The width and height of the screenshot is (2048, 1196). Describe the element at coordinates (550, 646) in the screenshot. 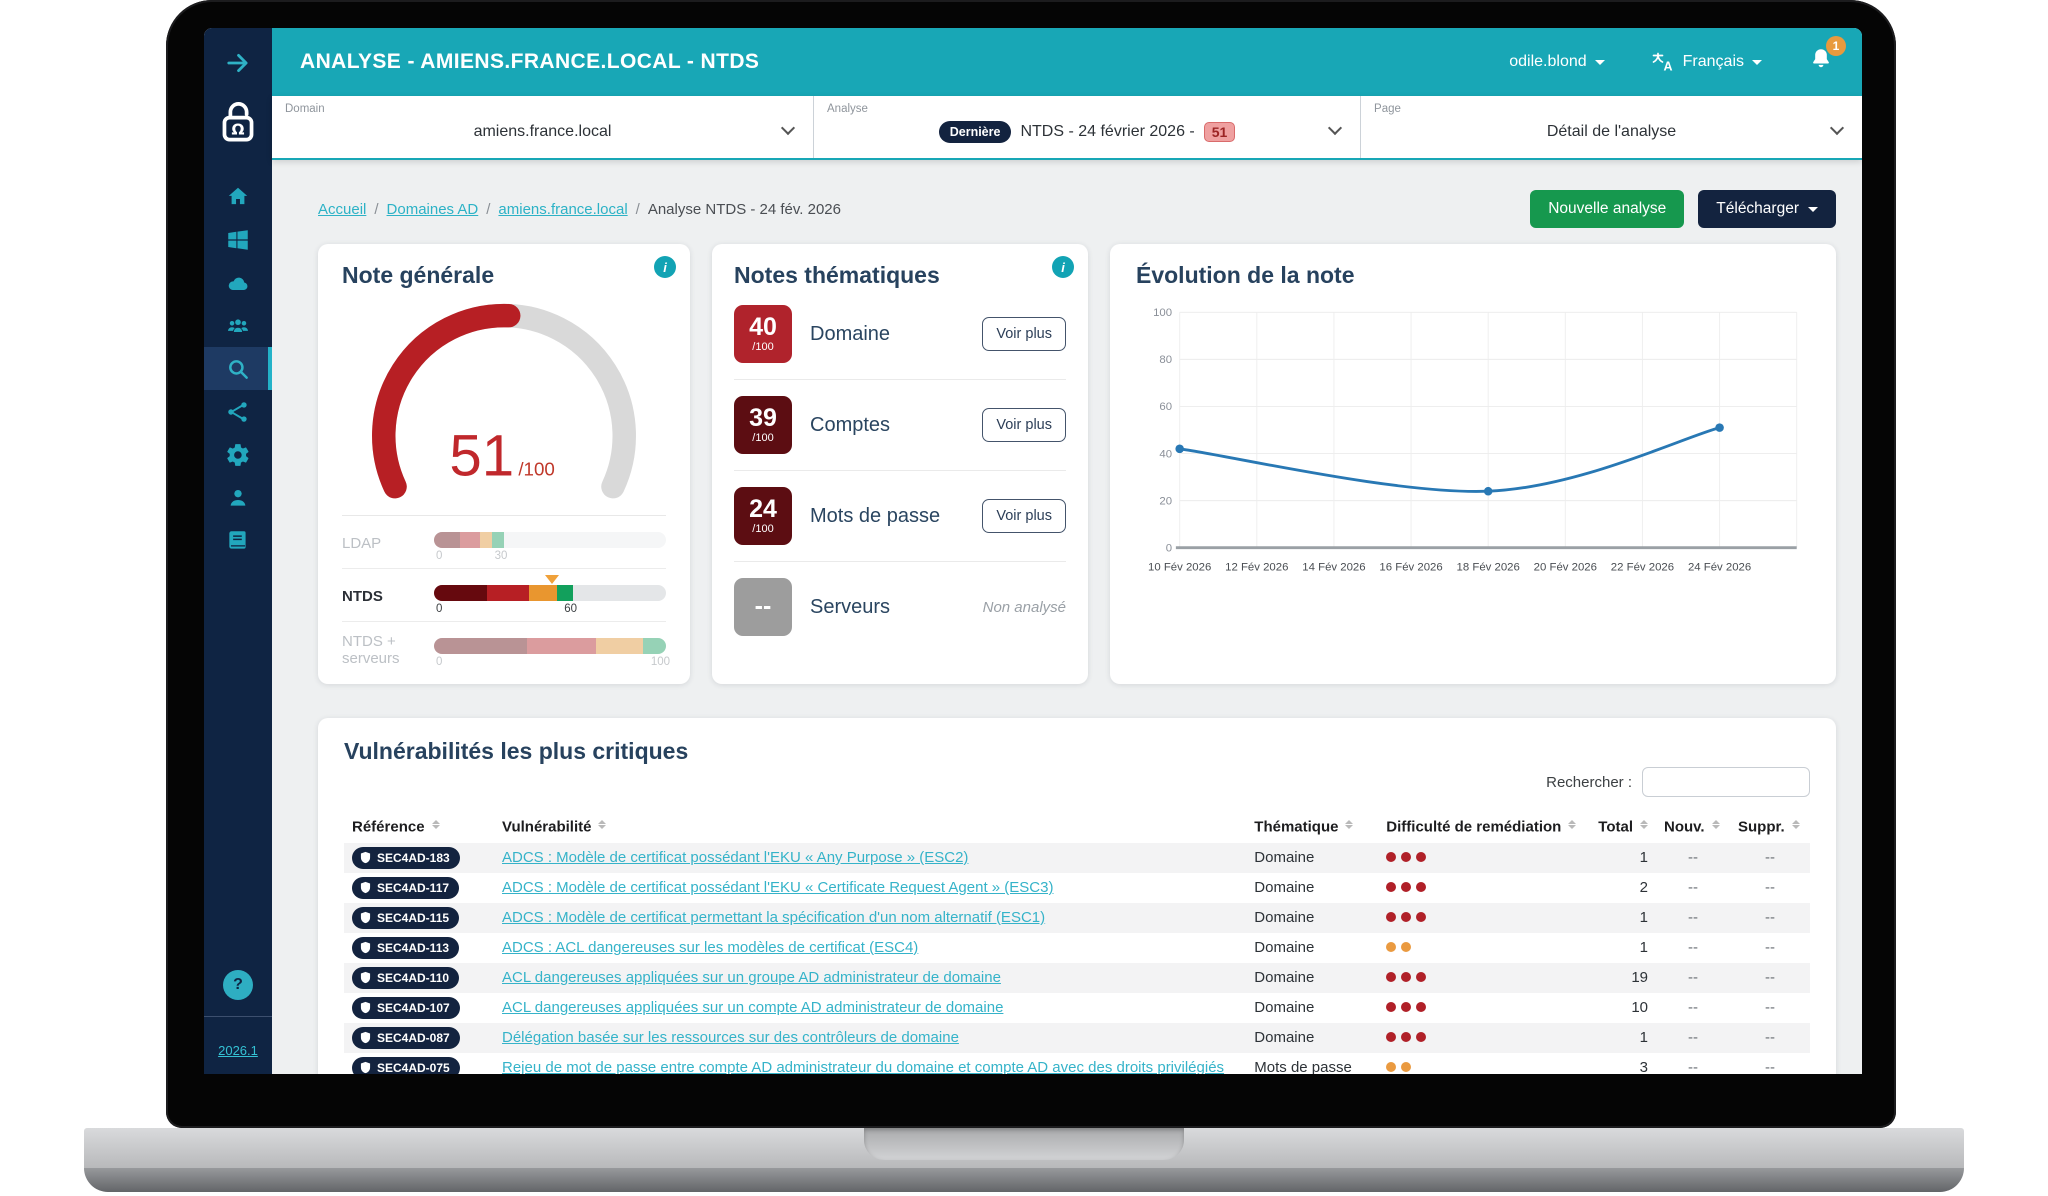

I see `scale-bar-track` at that location.